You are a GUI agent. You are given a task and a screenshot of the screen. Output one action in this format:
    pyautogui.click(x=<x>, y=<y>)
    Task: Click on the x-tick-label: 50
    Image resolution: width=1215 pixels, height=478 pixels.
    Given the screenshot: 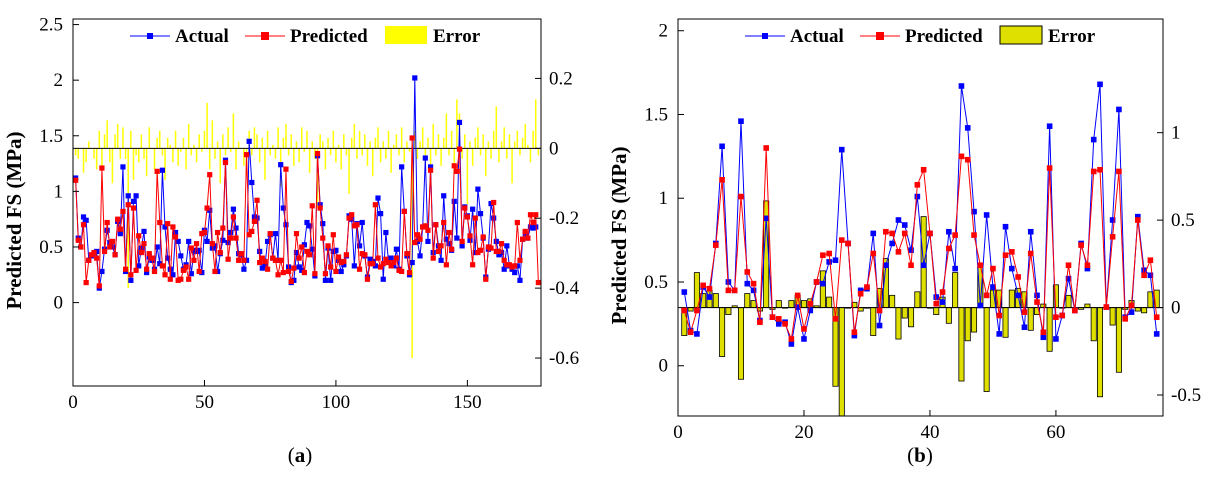 What is the action you would take?
    pyautogui.click(x=204, y=402)
    